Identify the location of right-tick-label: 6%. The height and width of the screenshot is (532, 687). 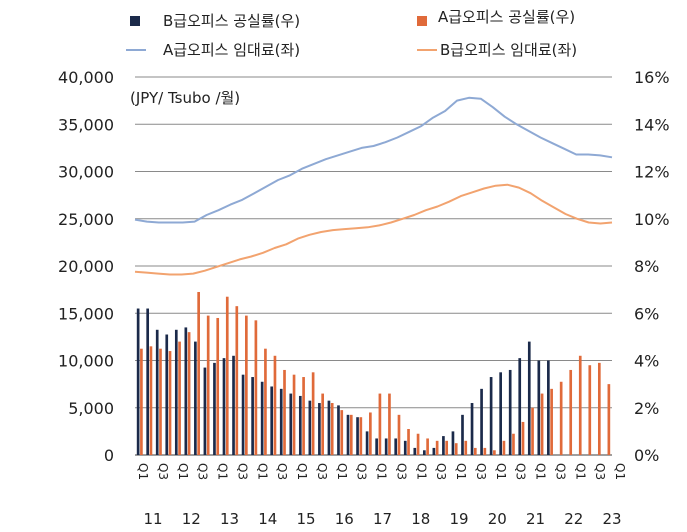
(646, 313).